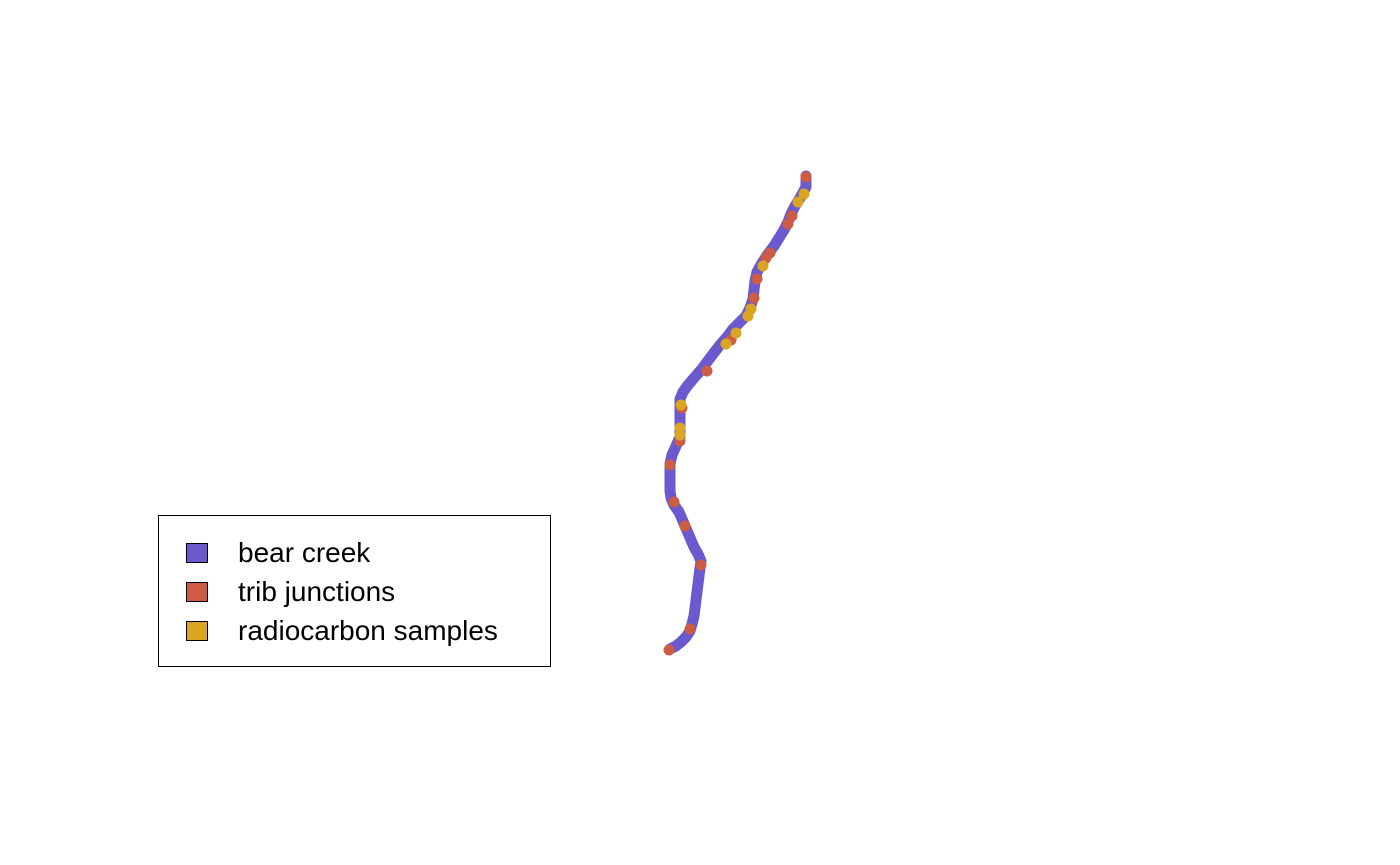  Describe the element at coordinates (197, 631) in the screenshot. I see `legend-swatch-radiocarbon-samples` at that location.